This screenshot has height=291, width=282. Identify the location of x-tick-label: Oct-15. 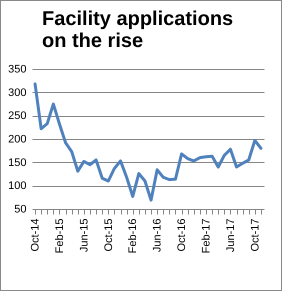
(108, 235).